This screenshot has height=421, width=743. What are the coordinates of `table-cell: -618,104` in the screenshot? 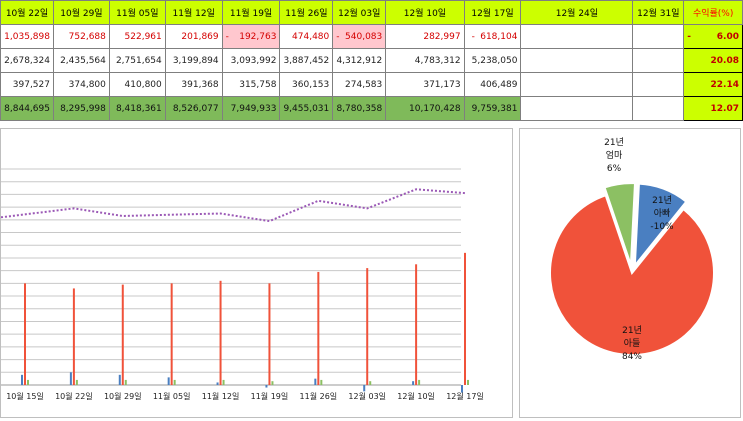 It's located at (492, 36).